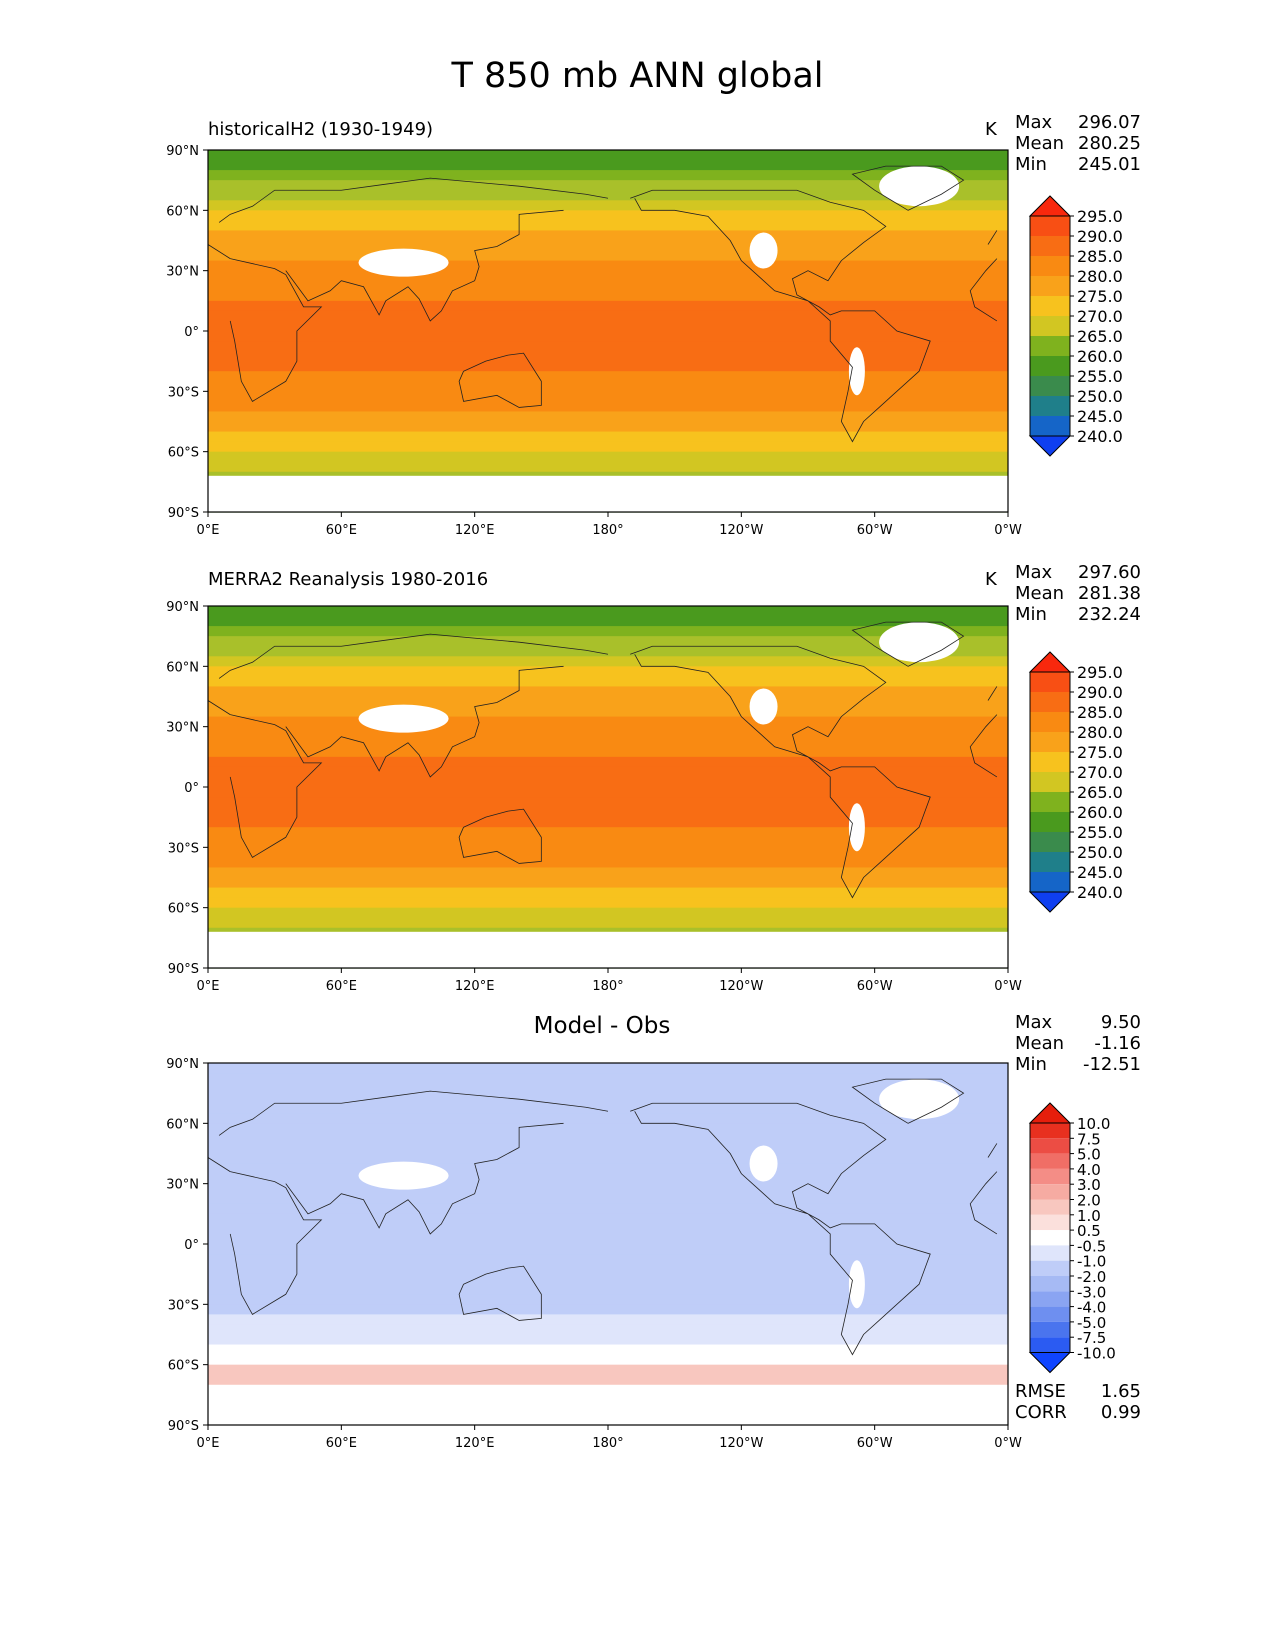 The width and height of the screenshot is (1275, 1650). What do you see at coordinates (403, 718) in the screenshot?
I see `tibet-mask` at bounding box center [403, 718].